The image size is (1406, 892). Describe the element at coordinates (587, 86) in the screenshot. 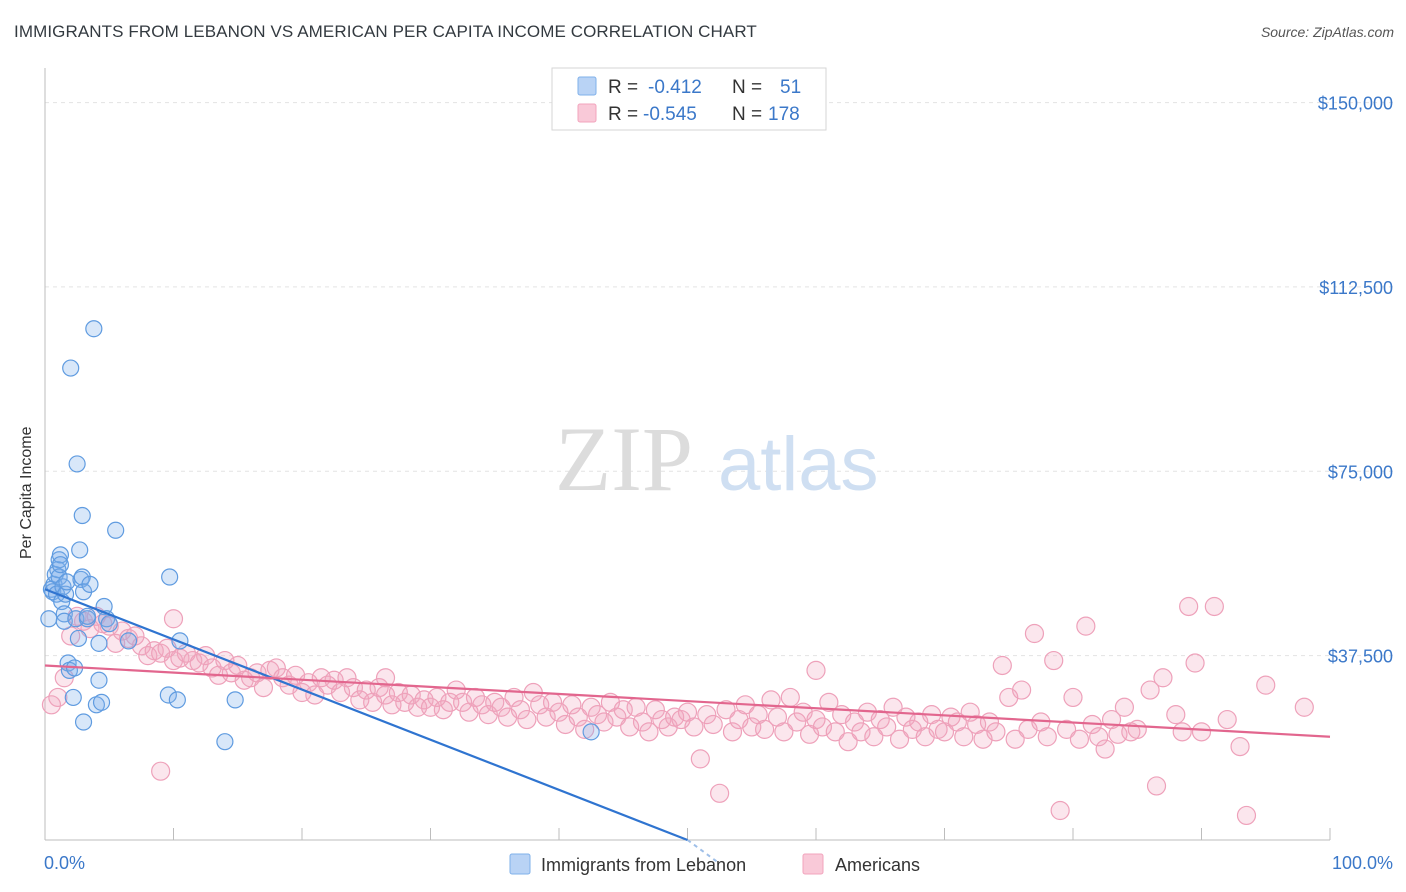

I see `stats-swatch-lebanon` at that location.